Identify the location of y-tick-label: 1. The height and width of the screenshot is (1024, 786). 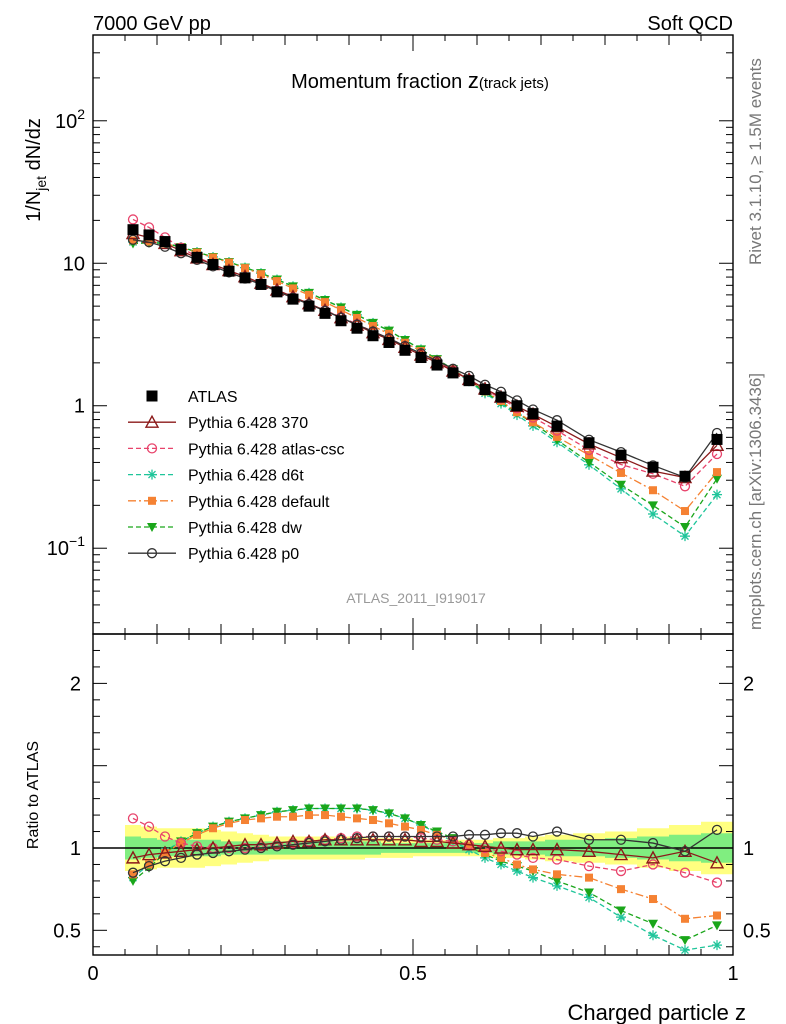
(79, 407).